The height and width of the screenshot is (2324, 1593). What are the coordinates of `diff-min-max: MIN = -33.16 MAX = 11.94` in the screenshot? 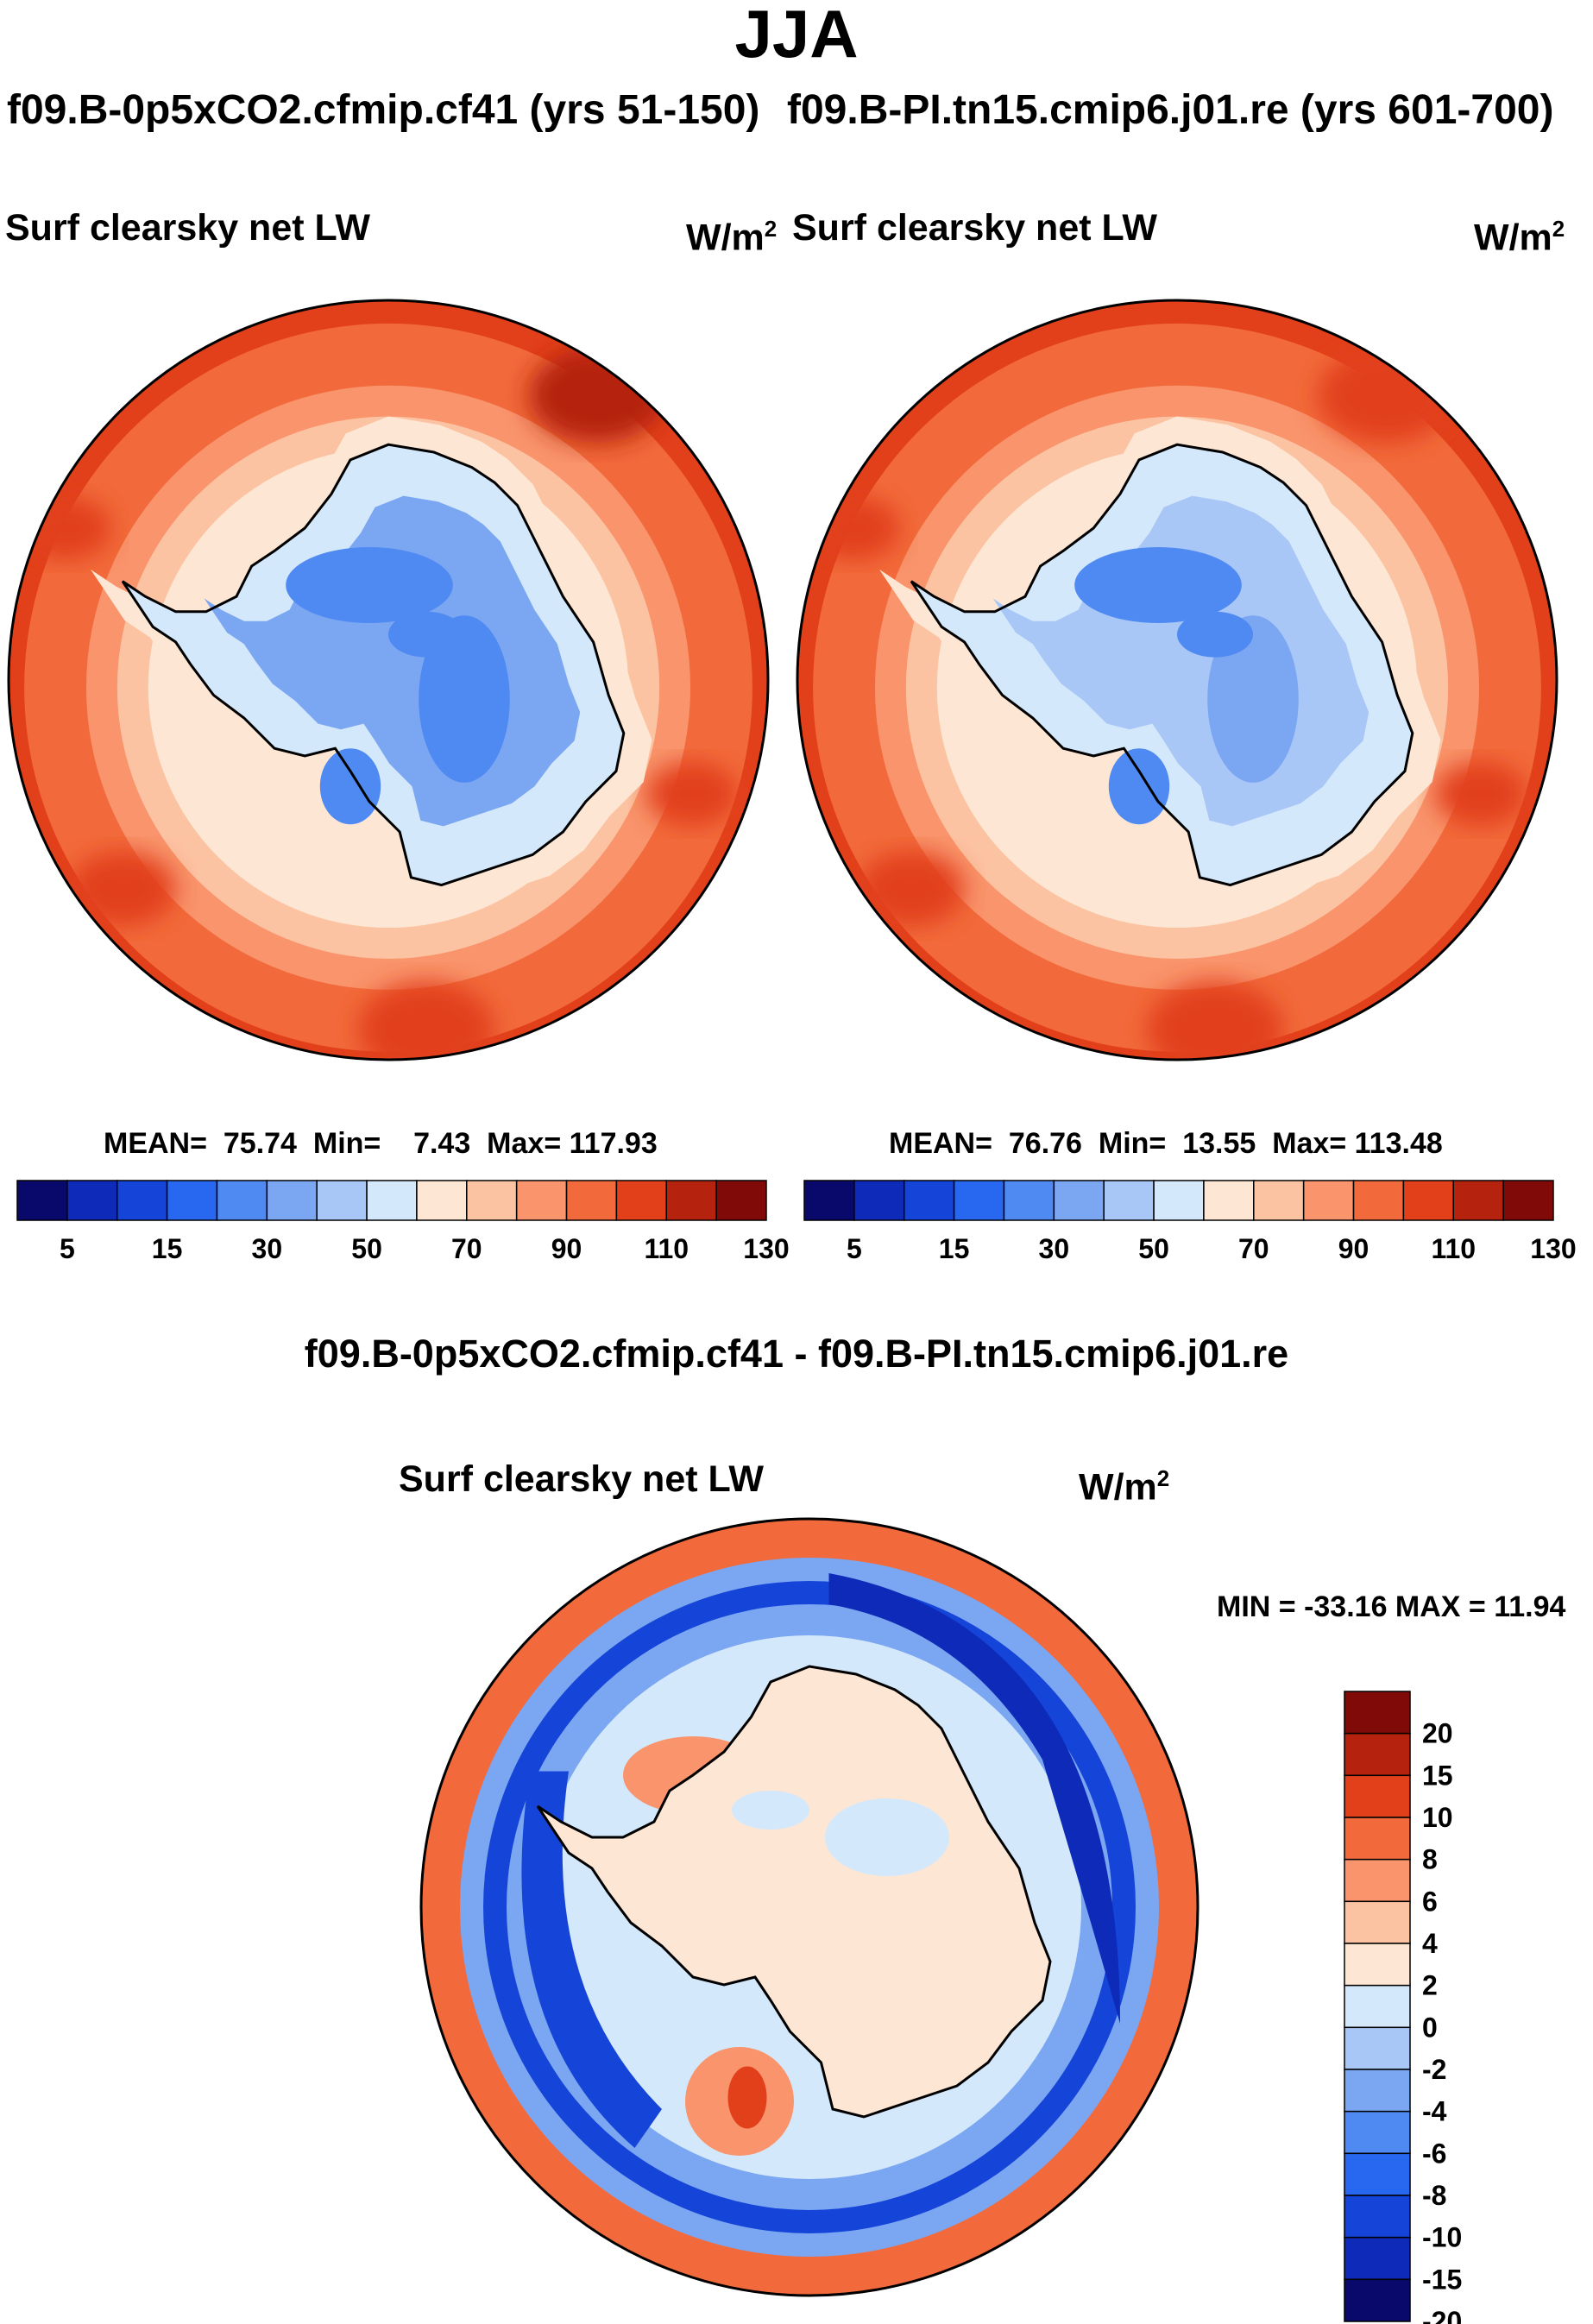 It's located at (1392, 1606).